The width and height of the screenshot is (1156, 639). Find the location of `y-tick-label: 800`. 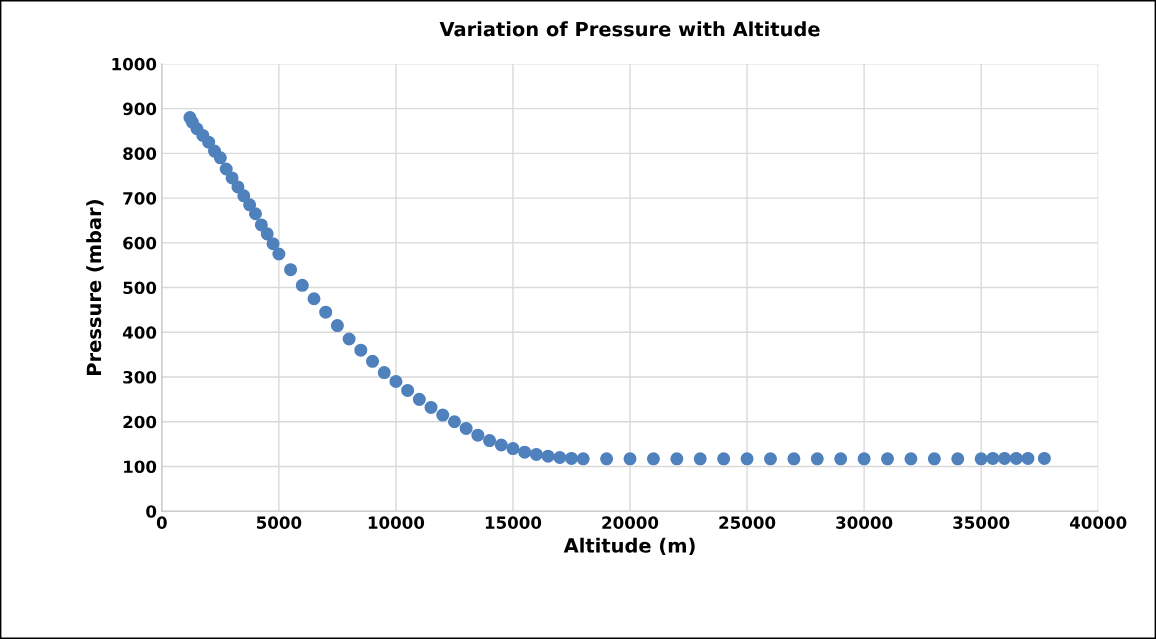

y-tick-label: 800 is located at coordinates (140, 153).